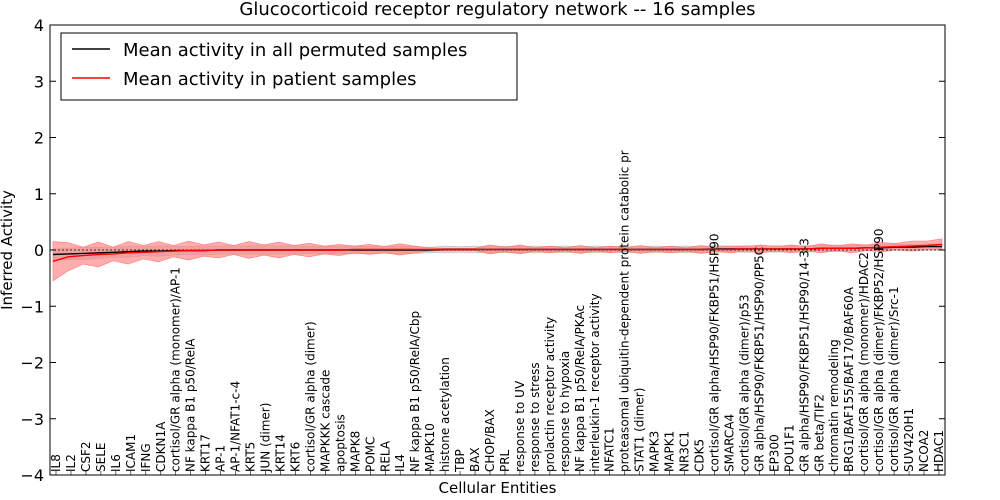 This screenshot has height=500, width=1000. Describe the element at coordinates (610, 449) in the screenshot. I see `entity-label: NFATC1` at that location.